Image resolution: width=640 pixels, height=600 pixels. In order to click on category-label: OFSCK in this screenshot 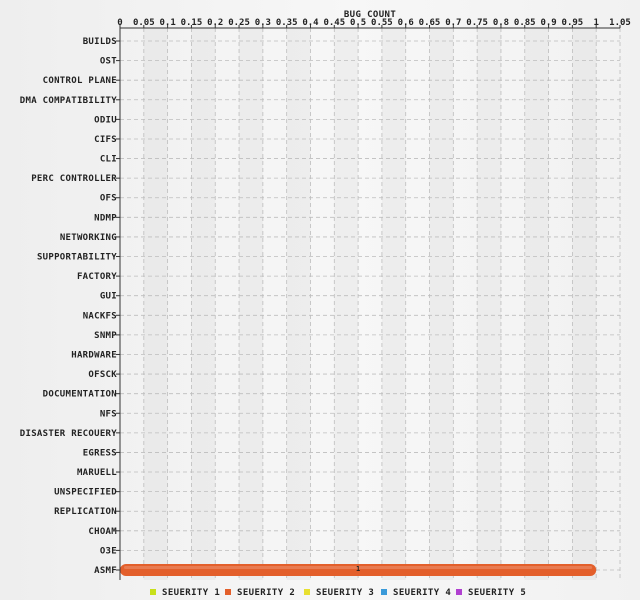, I will do `click(102, 375)`.